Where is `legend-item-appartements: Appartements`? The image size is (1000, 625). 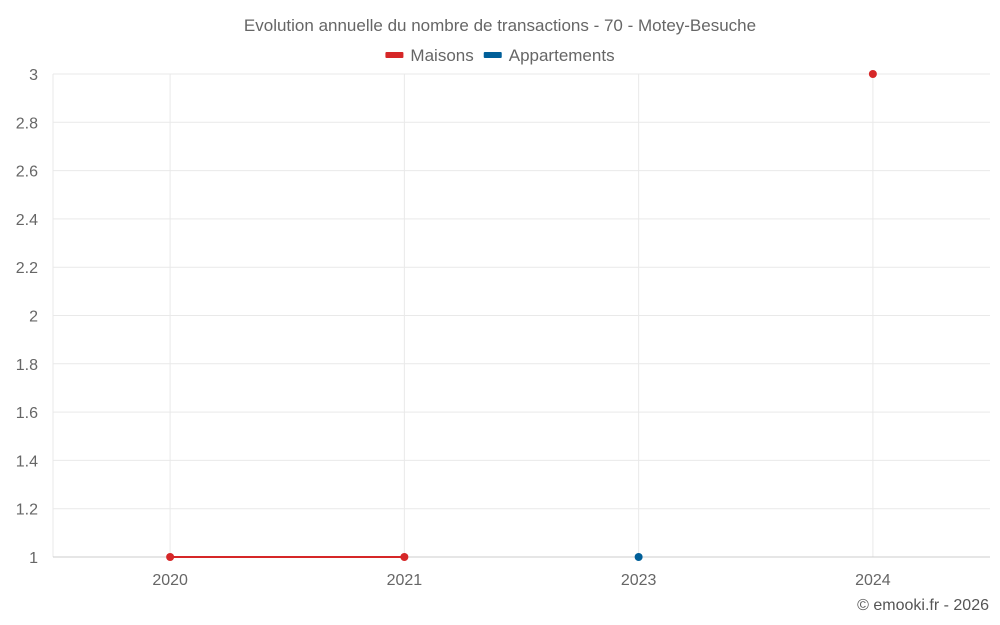
legend-item-appartements: Appartements is located at coordinates (549, 55).